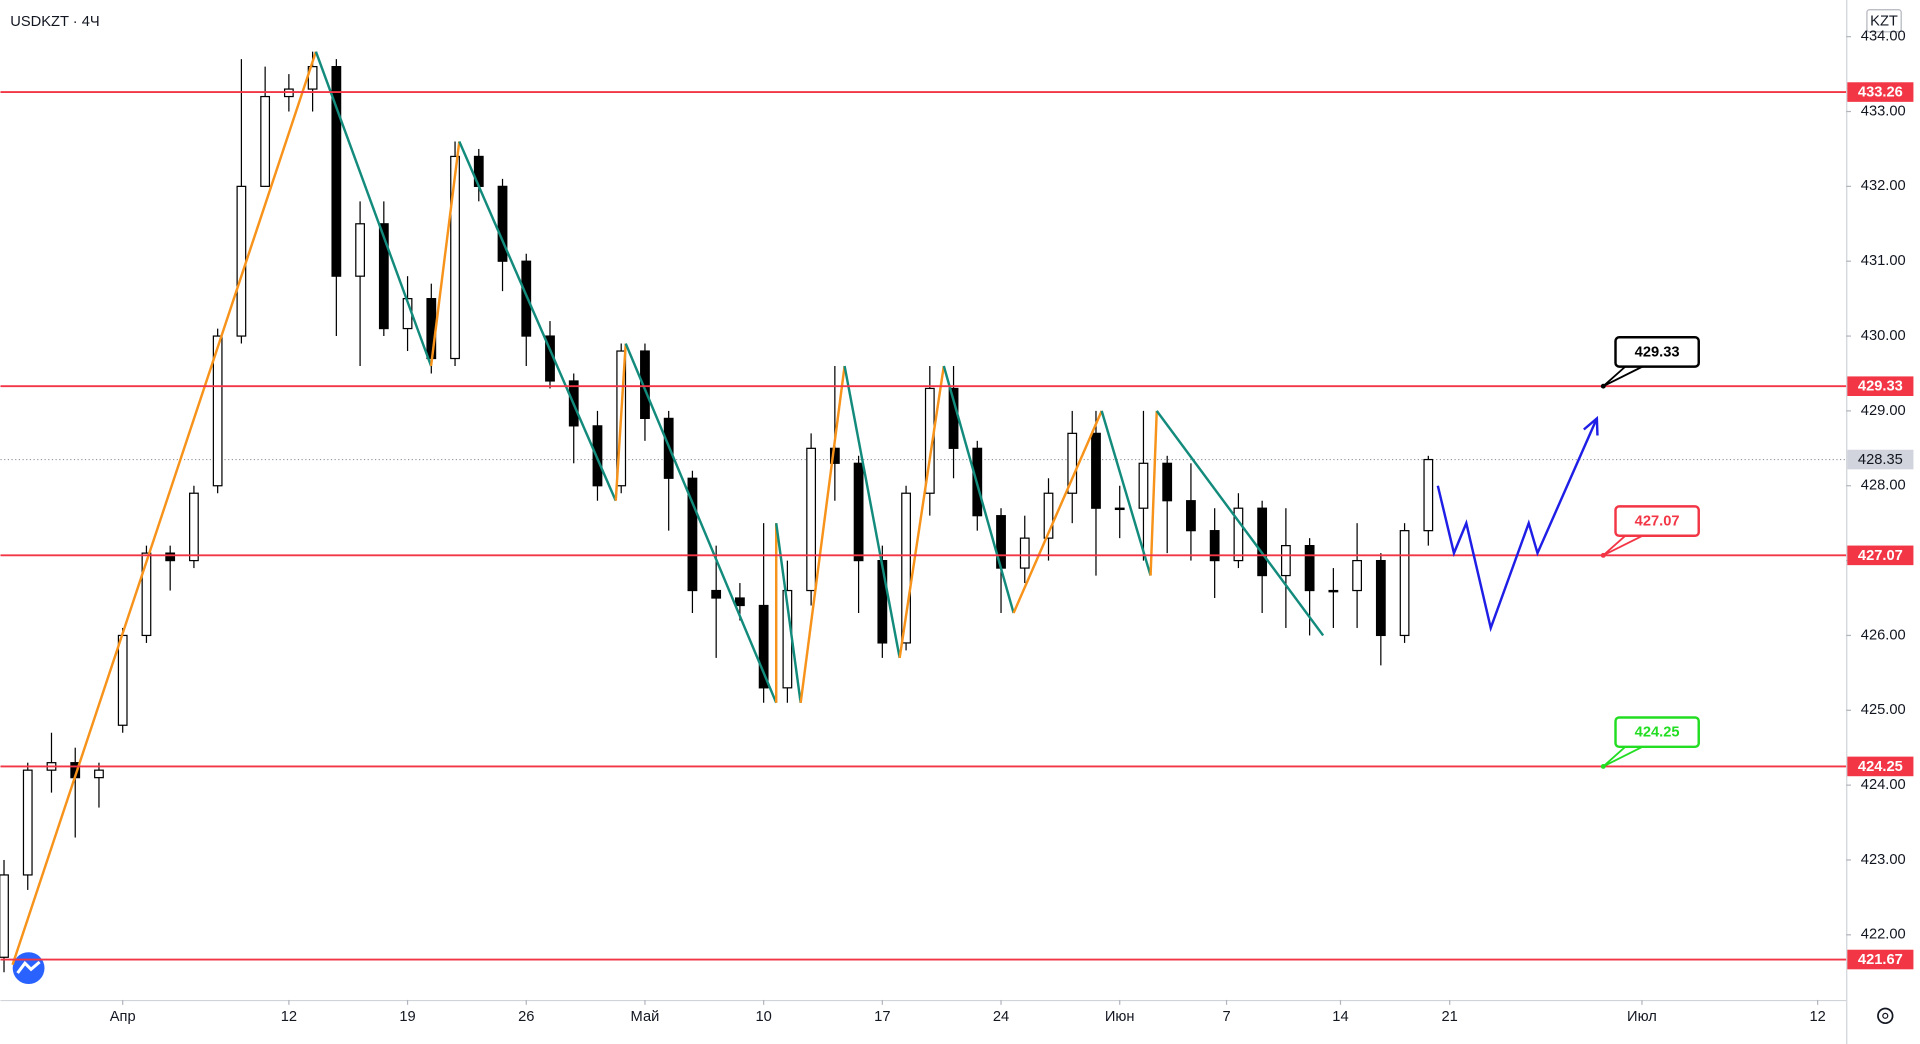 This screenshot has width=1920, height=1044. Describe the element at coordinates (882, 1017) in the screenshot. I see `x-tick-label: 17` at that location.